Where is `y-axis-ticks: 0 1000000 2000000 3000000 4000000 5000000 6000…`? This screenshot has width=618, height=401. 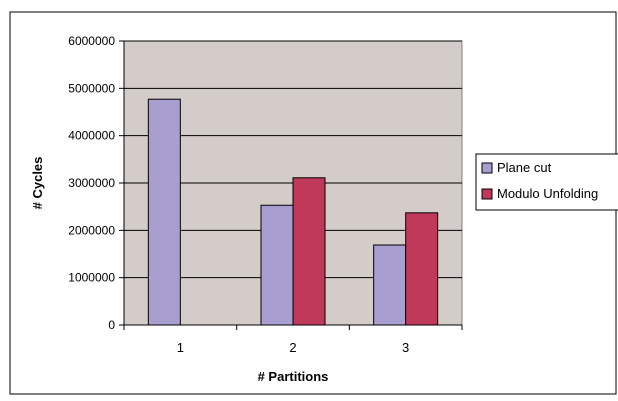 y-axis-ticks: 0 1000000 2000000 3000000 4000000 5000000 6000… is located at coordinates (96, 183).